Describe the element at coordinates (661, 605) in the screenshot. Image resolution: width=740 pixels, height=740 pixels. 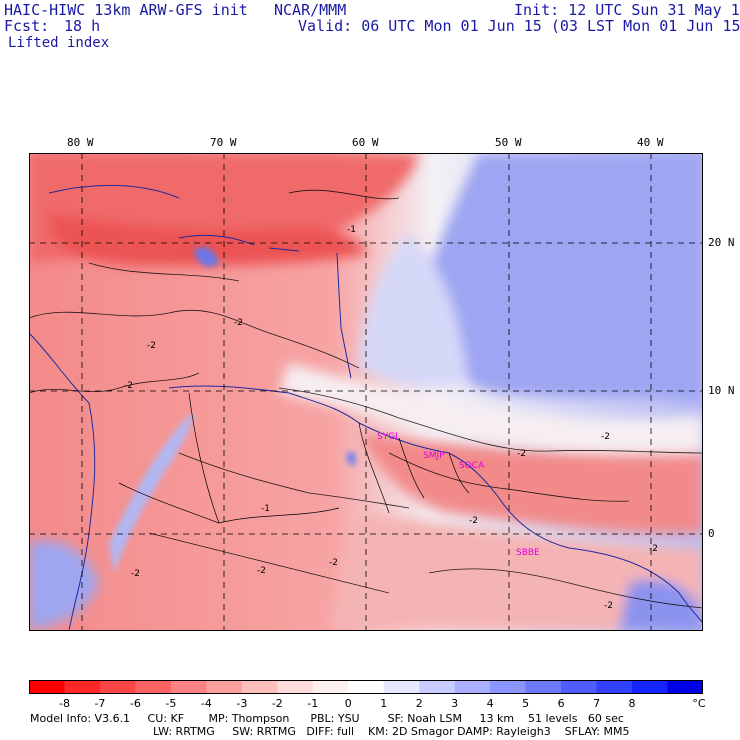
I see `field-blue-se-corner` at that location.